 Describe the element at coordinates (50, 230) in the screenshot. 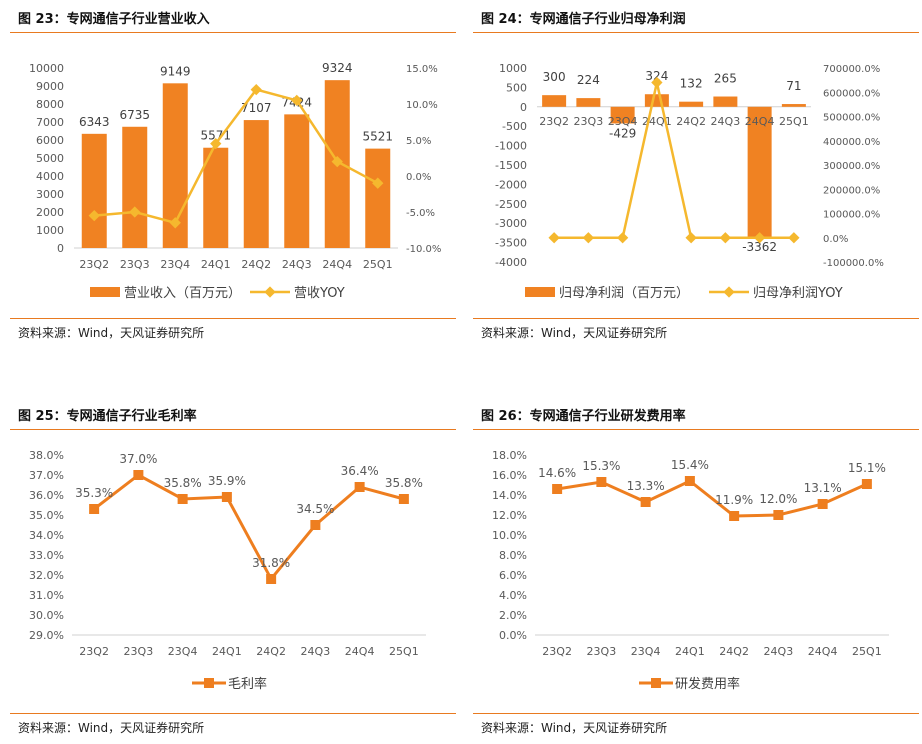

I see `y-tick-label: 1000` at that location.